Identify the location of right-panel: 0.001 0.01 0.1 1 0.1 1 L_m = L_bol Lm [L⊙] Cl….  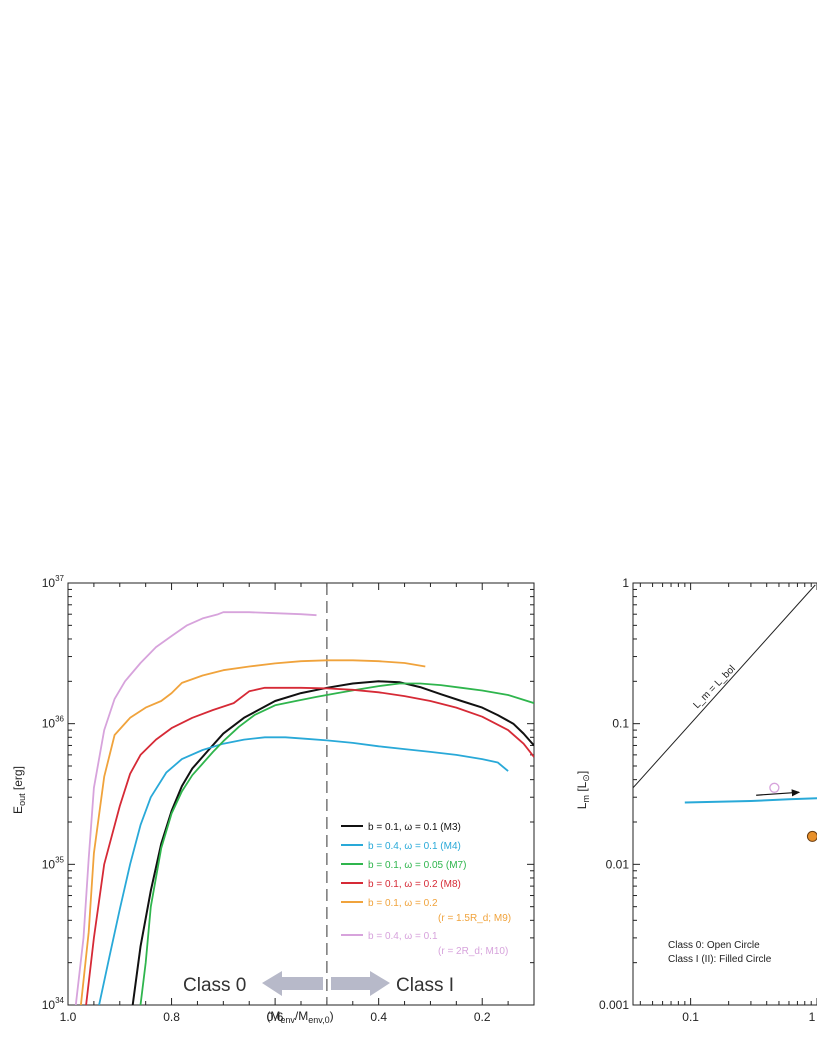
(696, 800).